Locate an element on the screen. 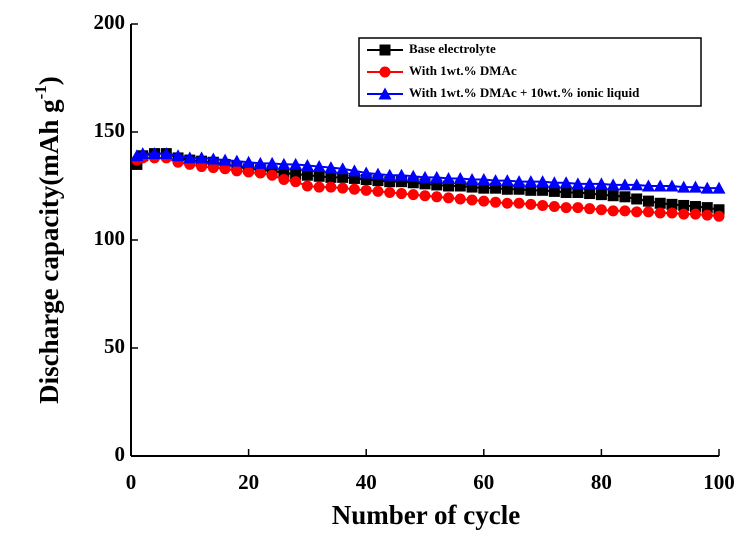 This screenshot has height=544, width=756. y-axis-label-sup: -1 is located at coordinates (40, 92).